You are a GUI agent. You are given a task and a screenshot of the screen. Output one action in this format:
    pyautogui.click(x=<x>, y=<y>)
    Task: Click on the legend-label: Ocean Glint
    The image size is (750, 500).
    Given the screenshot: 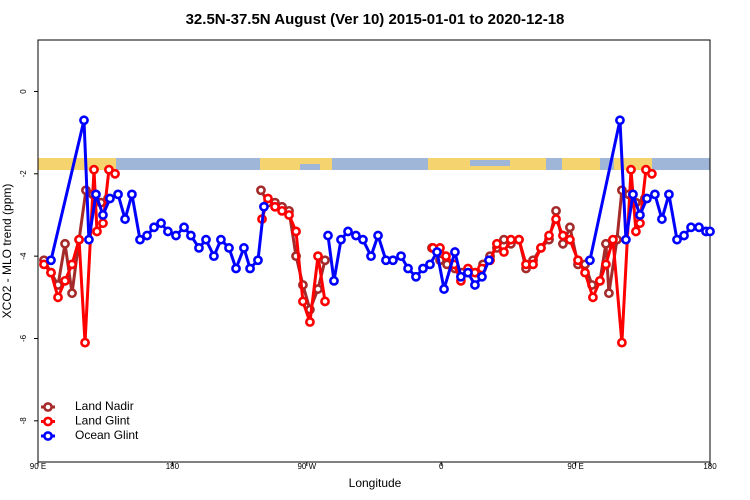 What is the action you would take?
    pyautogui.click(x=107, y=435)
    